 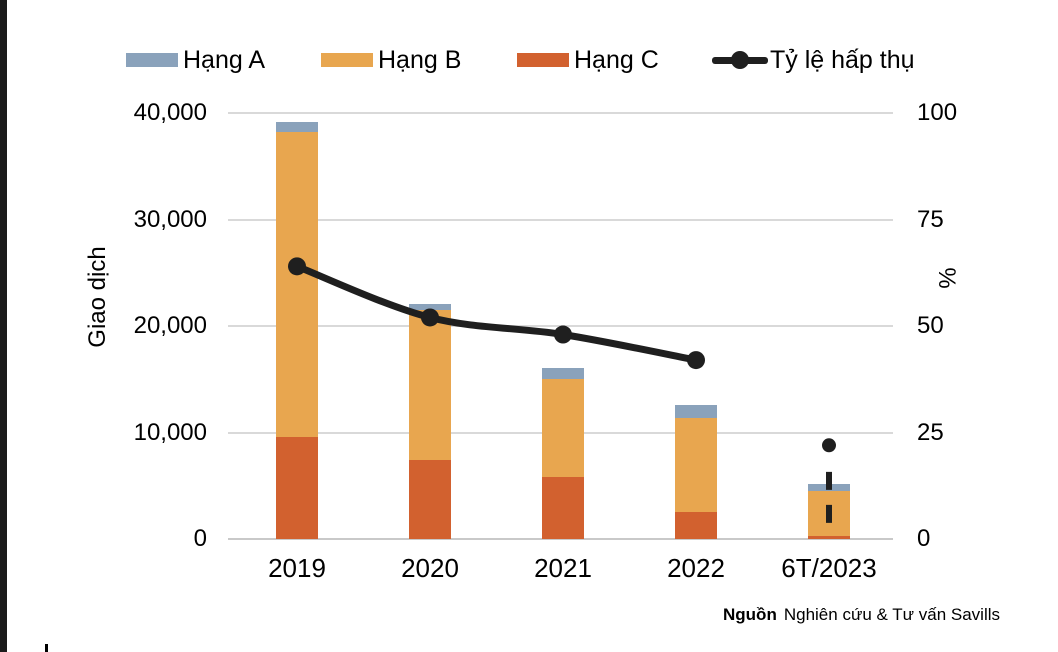 What do you see at coordinates (946, 278) in the screenshot?
I see `right-axis-title: %` at bounding box center [946, 278].